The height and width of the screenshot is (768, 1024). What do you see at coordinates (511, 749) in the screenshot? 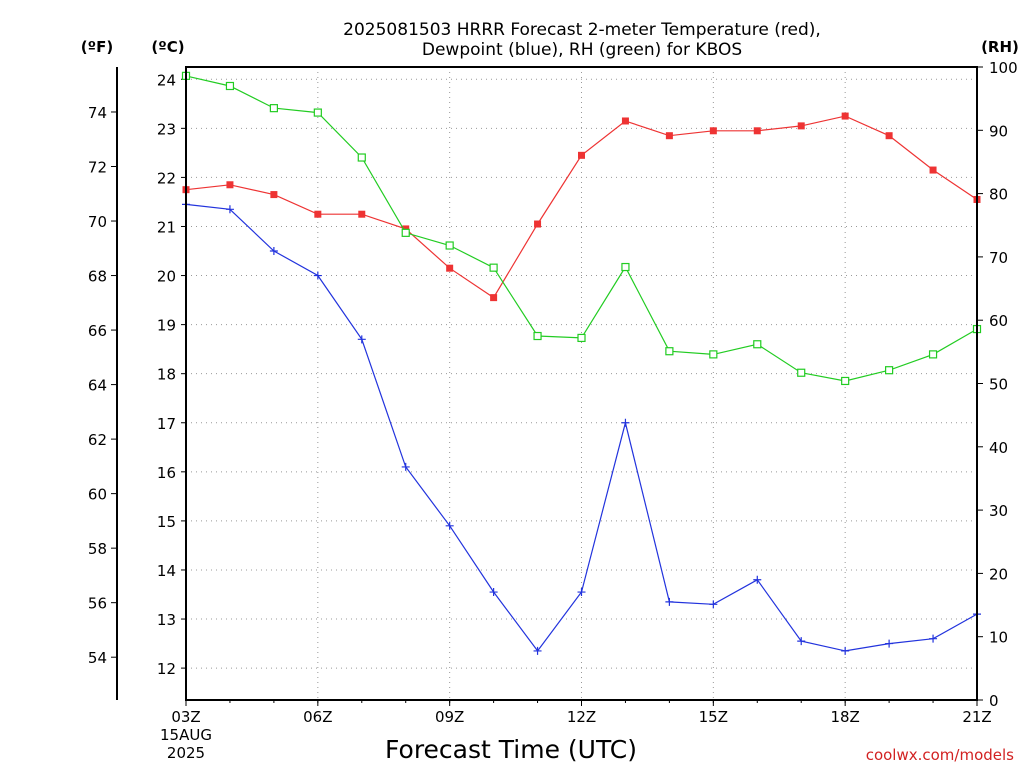
I see `x-axis-title: Forecast Time (UTC)` at bounding box center [511, 749].